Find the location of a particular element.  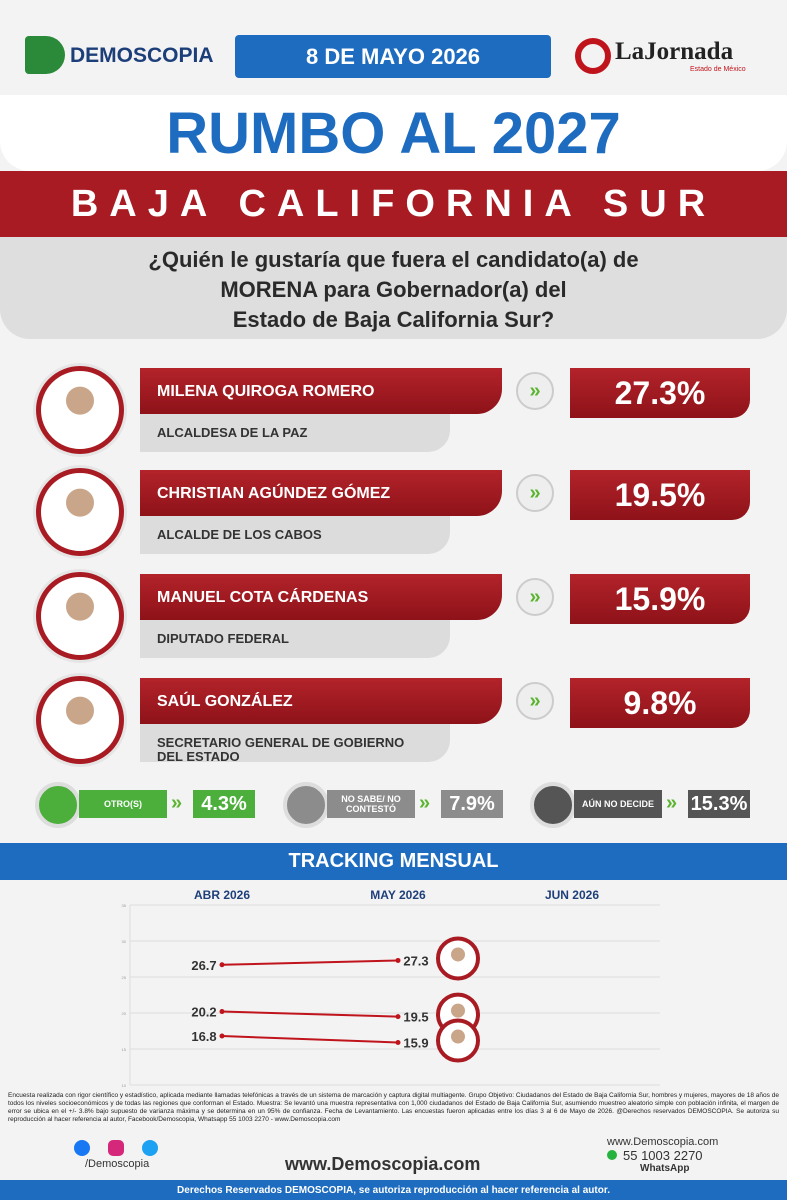

candidate-role: ALCALDE DE LOS CABOS is located at coordinates (239, 534).